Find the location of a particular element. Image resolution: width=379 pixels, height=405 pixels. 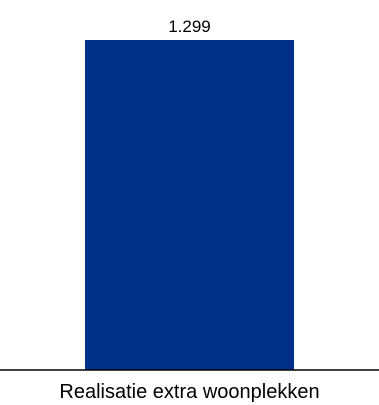

value-labels-group: 1.299 is located at coordinates (189, 26).